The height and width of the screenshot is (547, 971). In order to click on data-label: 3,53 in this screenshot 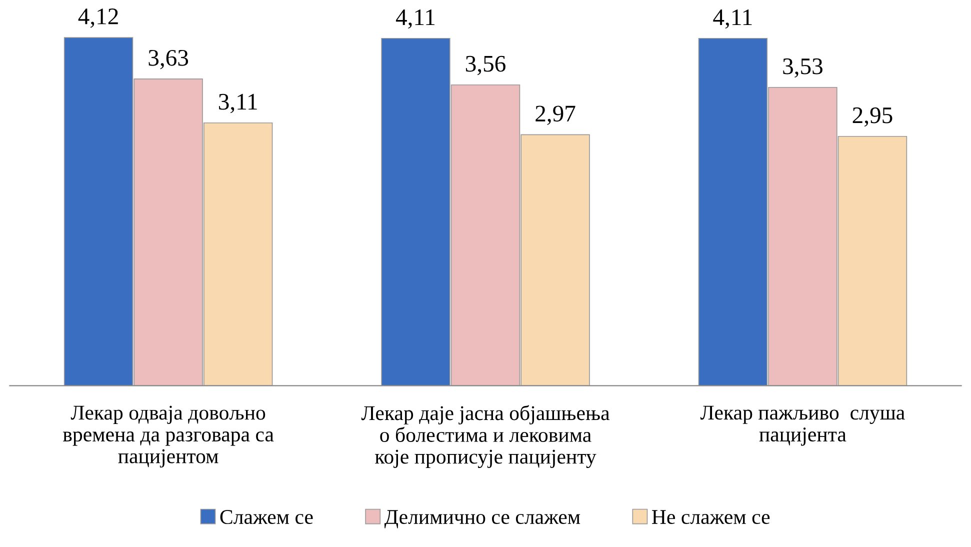, I will do `click(802, 68)`.